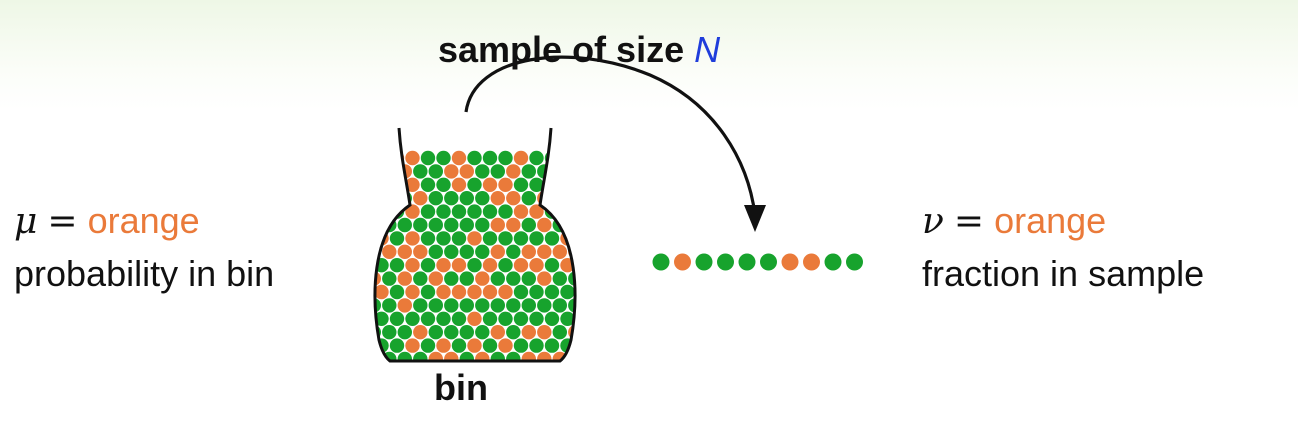 The image size is (1298, 430). Describe the element at coordinates (1050, 220) in the screenshot. I see `nu-term: orange` at that location.